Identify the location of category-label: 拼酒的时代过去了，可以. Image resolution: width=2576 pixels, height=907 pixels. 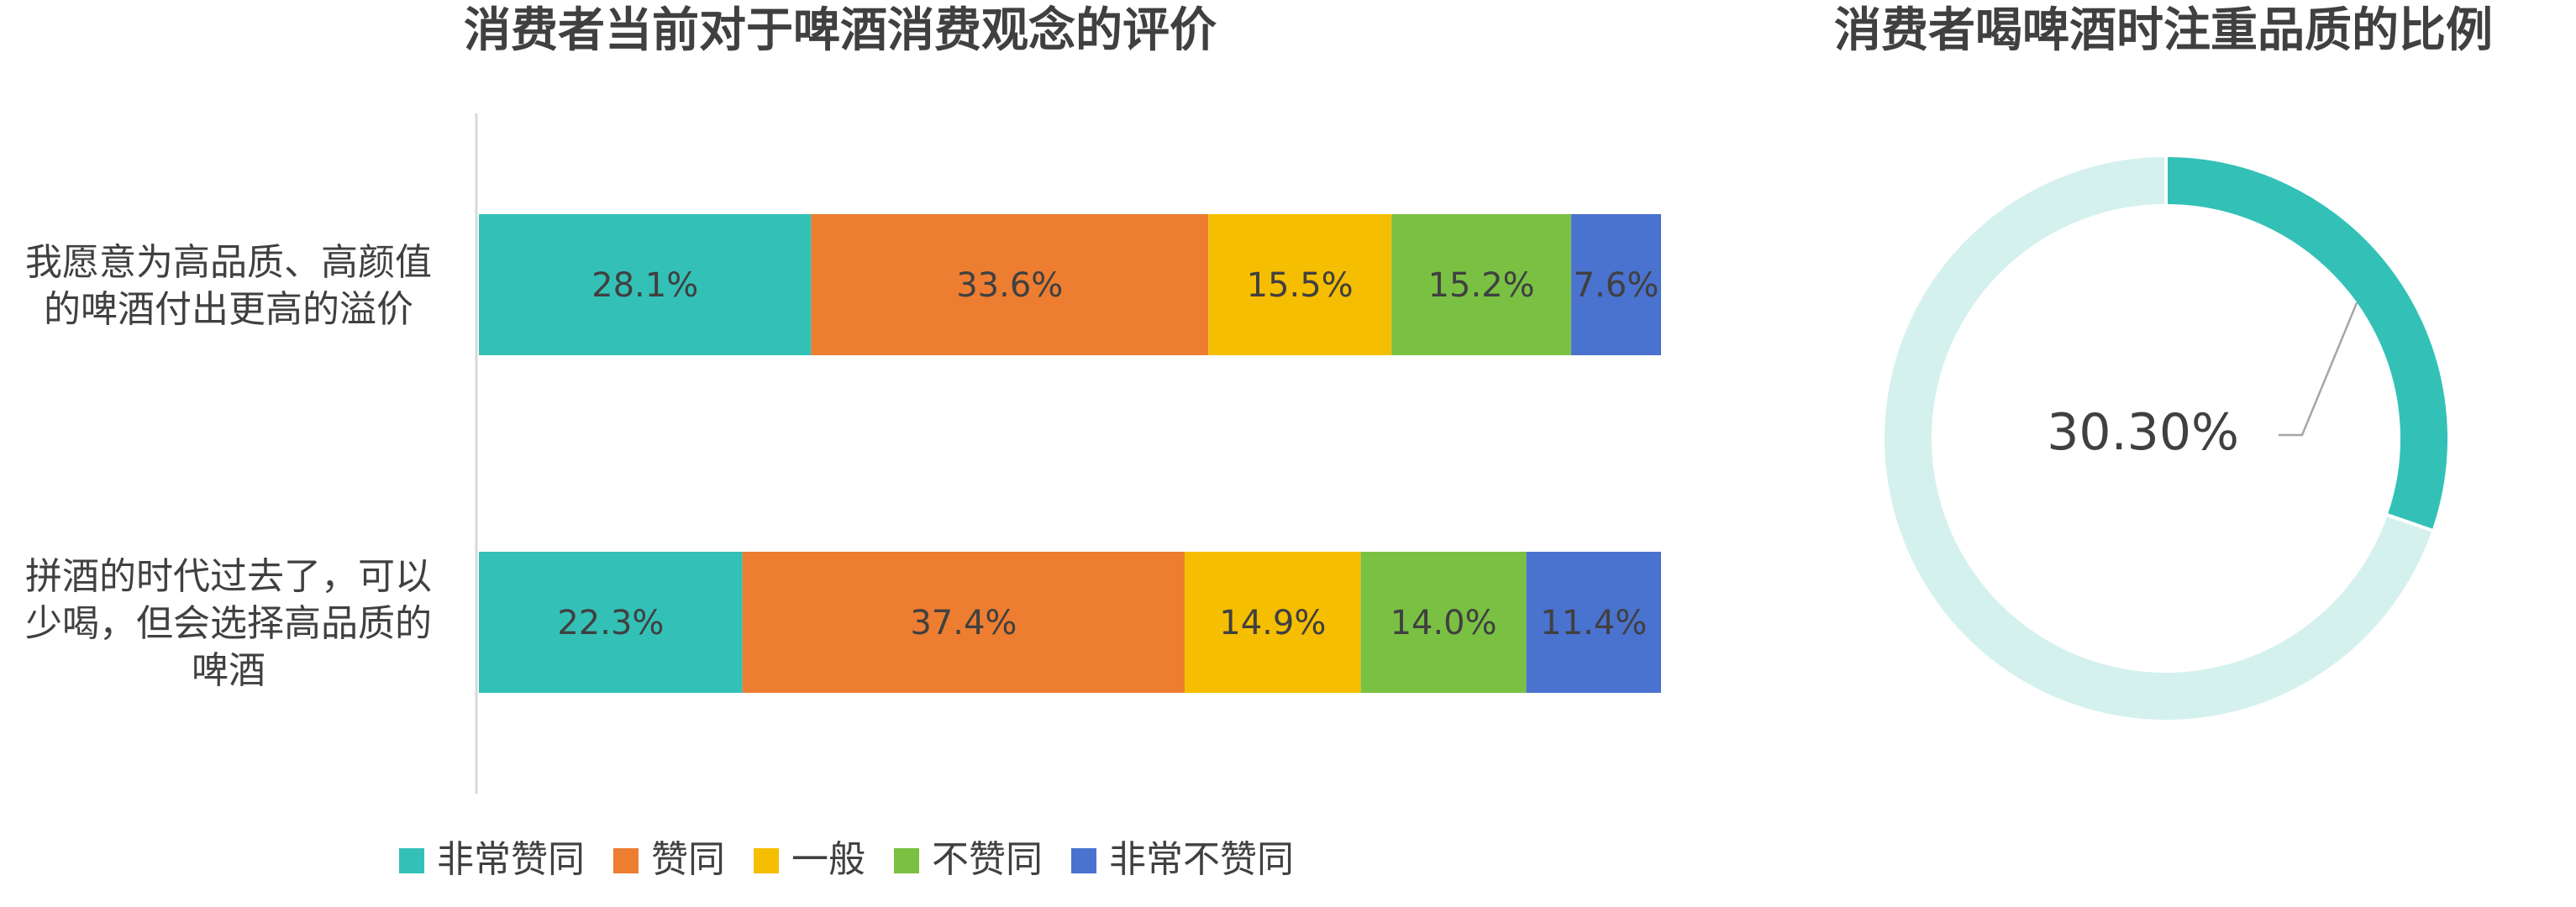
(228, 576).